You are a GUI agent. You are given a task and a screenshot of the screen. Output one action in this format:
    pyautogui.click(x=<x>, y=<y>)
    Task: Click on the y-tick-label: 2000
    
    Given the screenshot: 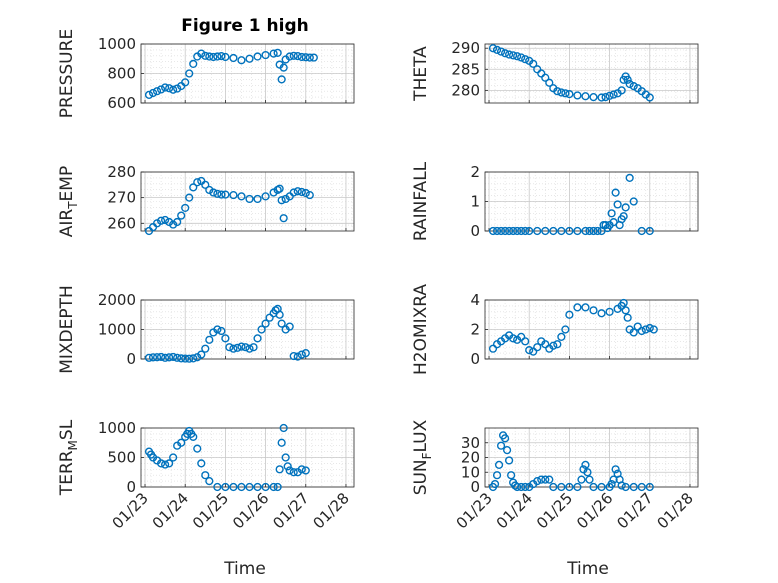 What is the action you would take?
    pyautogui.click(x=117, y=300)
    